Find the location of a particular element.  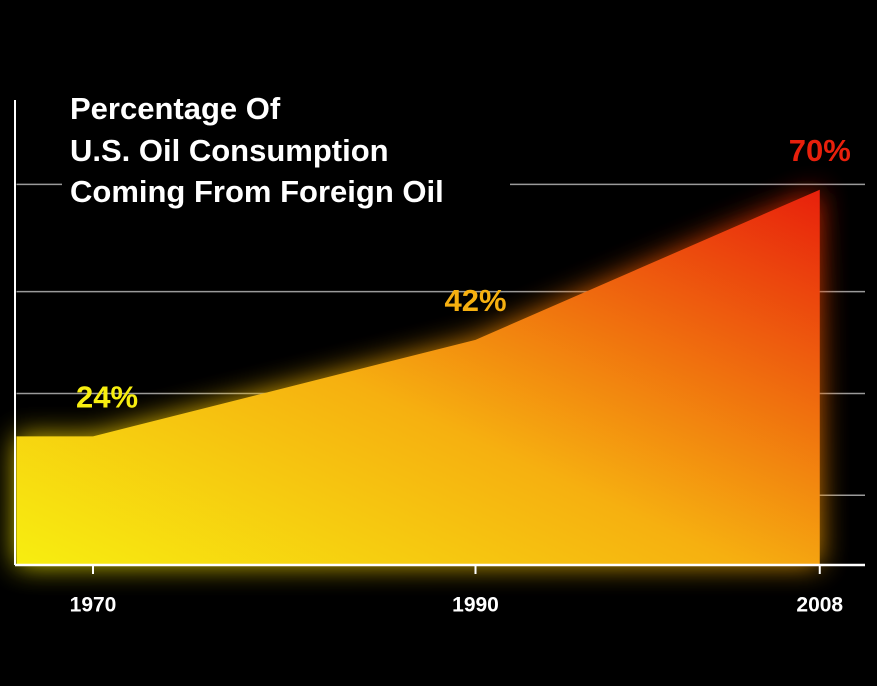

chart-title: Percentage Of is located at coordinates (175, 108).